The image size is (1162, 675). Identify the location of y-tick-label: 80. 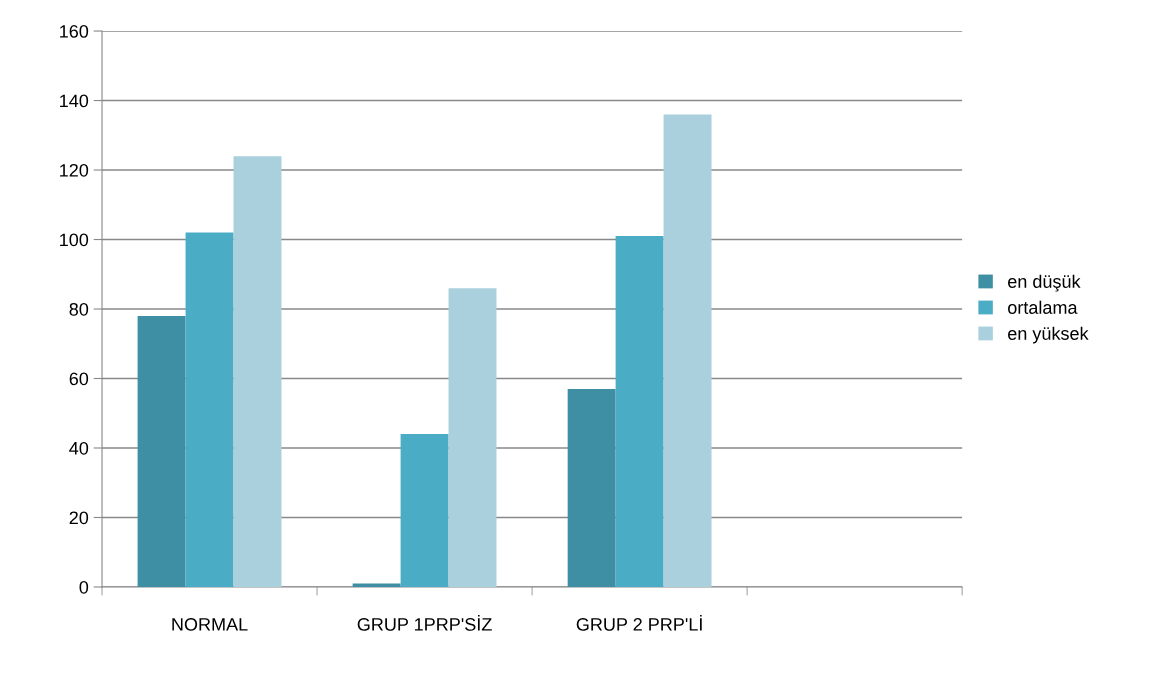
(79, 309).